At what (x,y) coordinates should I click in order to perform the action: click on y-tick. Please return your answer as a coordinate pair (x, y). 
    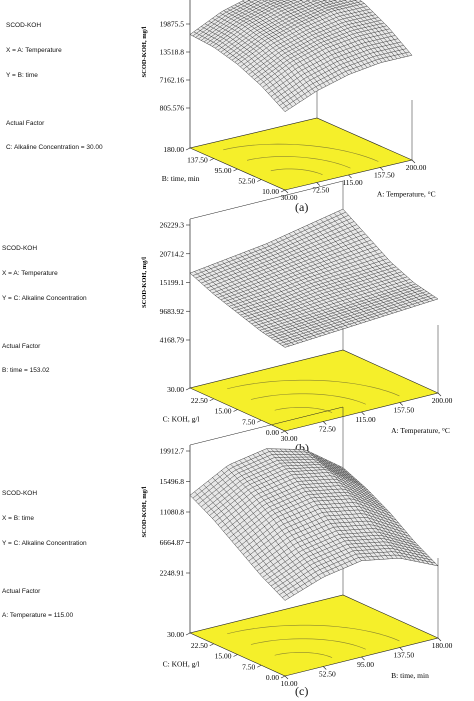
    Looking at the image, I should click on (235, 170).